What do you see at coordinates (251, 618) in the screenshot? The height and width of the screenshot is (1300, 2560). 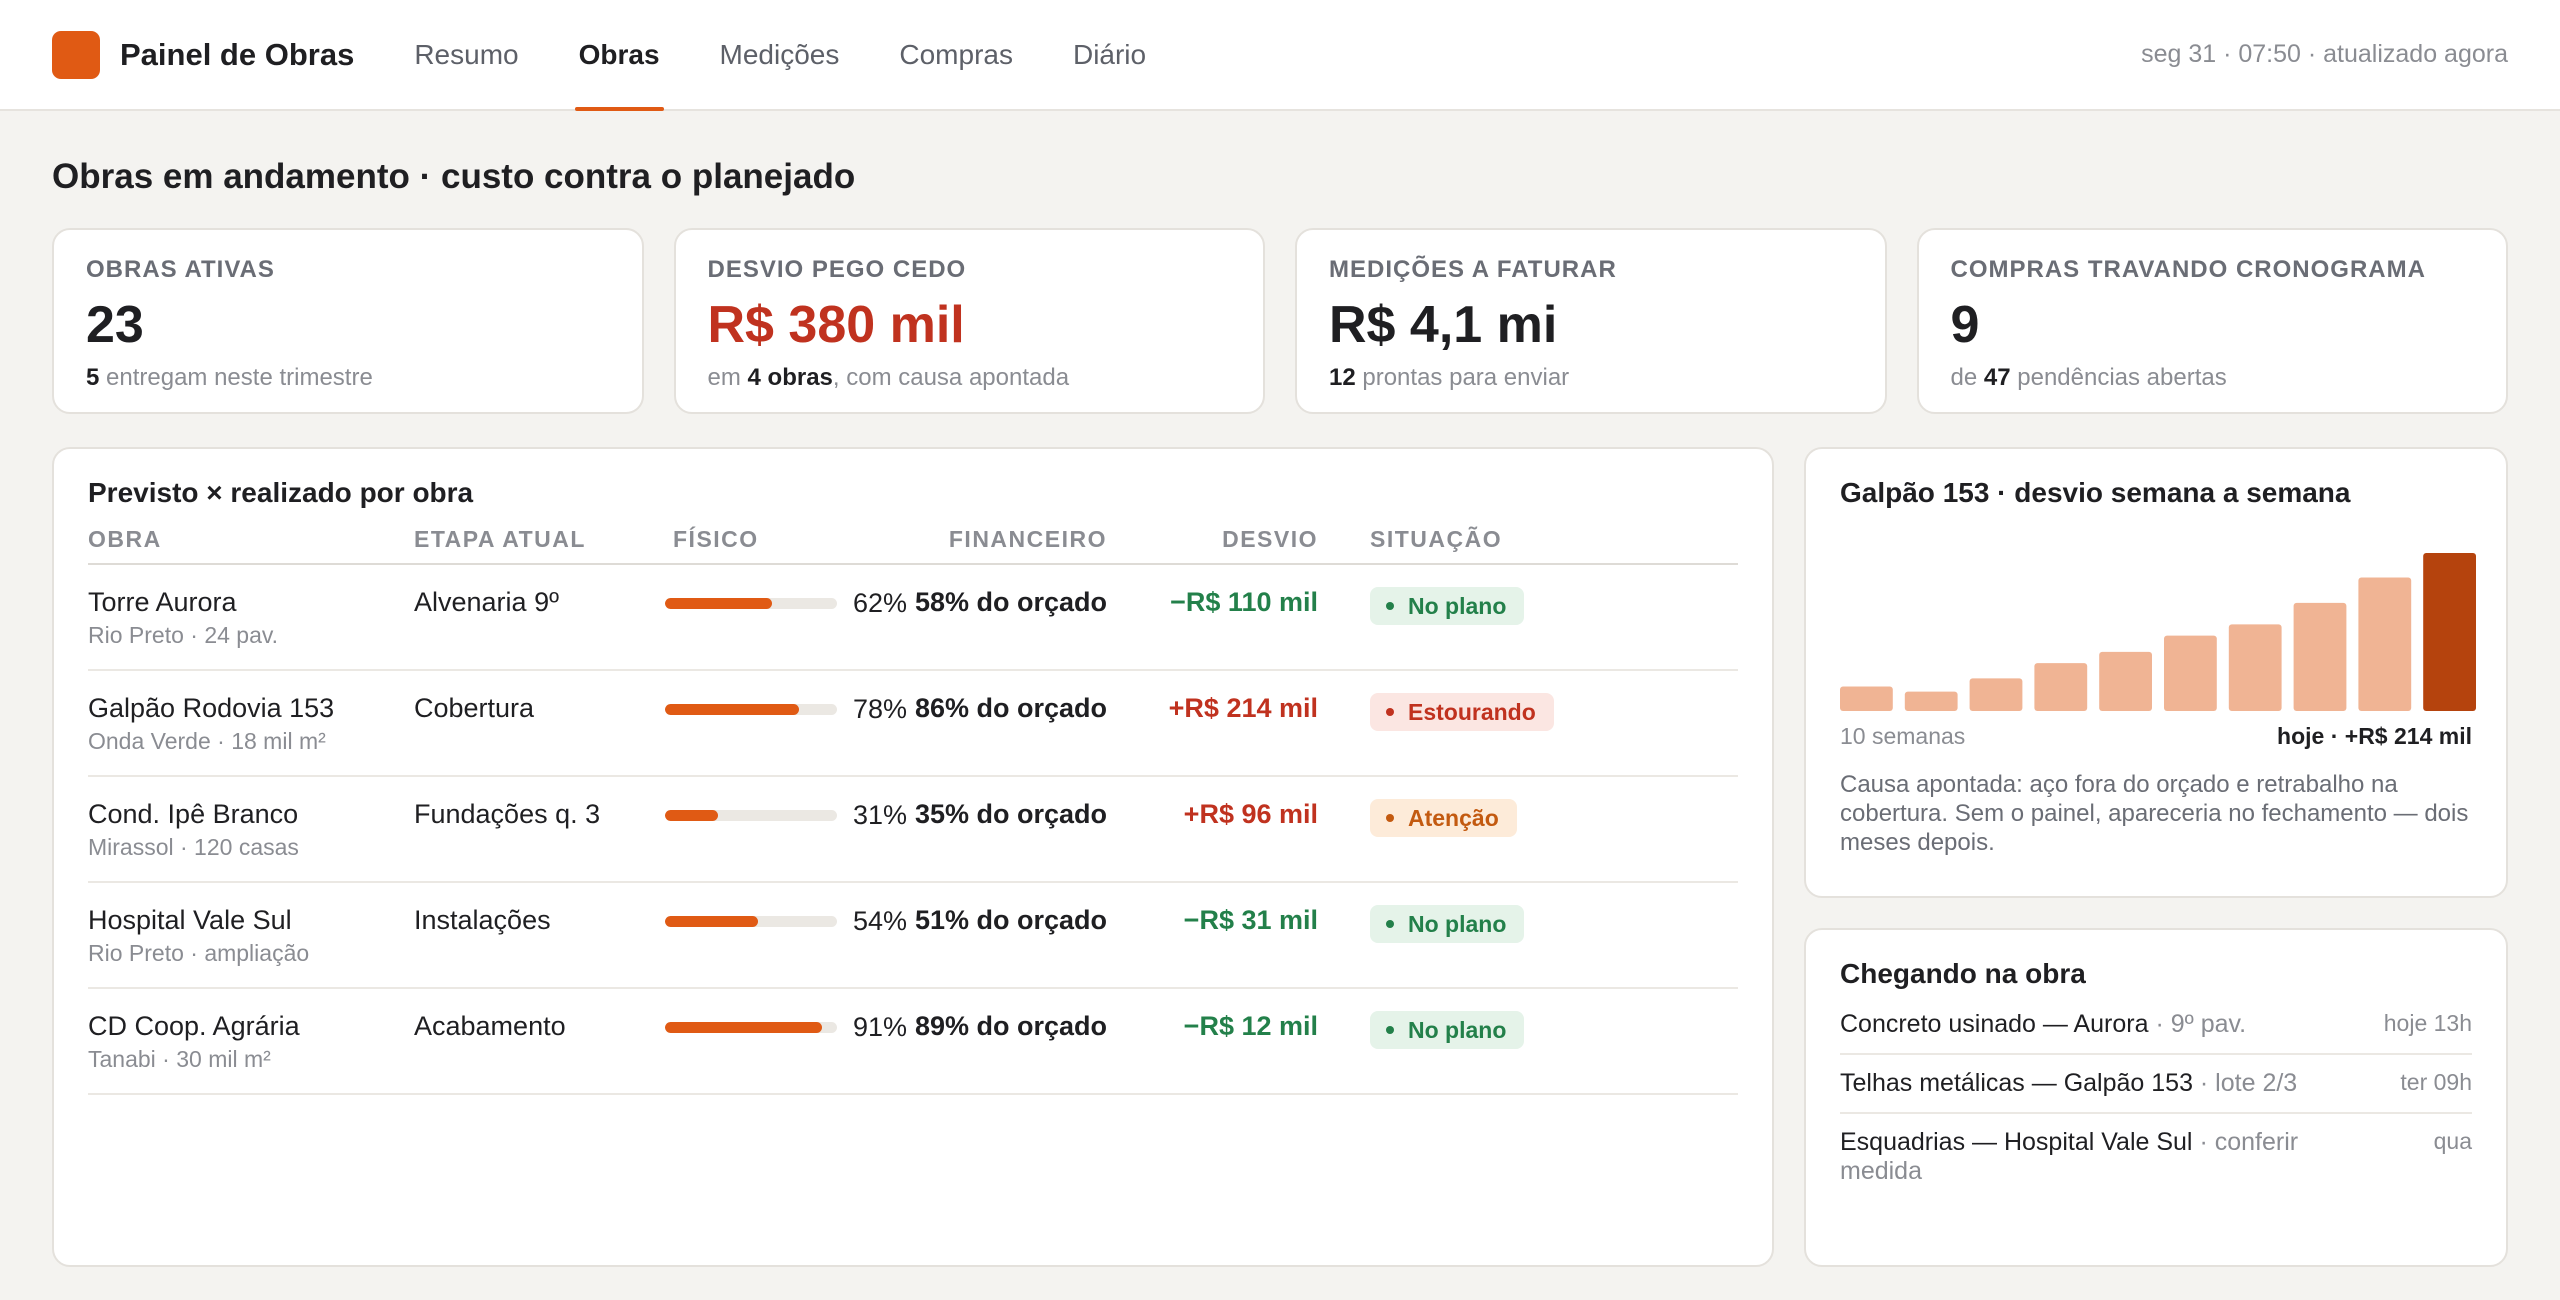 I see `obra-cell: Torre Aurora Rio Preto · 24 pav.` at bounding box center [251, 618].